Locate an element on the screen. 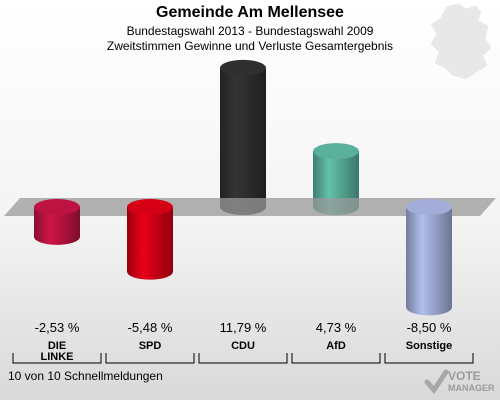 This screenshot has width=500, height=400. value-label-3: 4,73 % is located at coordinates (336, 327).